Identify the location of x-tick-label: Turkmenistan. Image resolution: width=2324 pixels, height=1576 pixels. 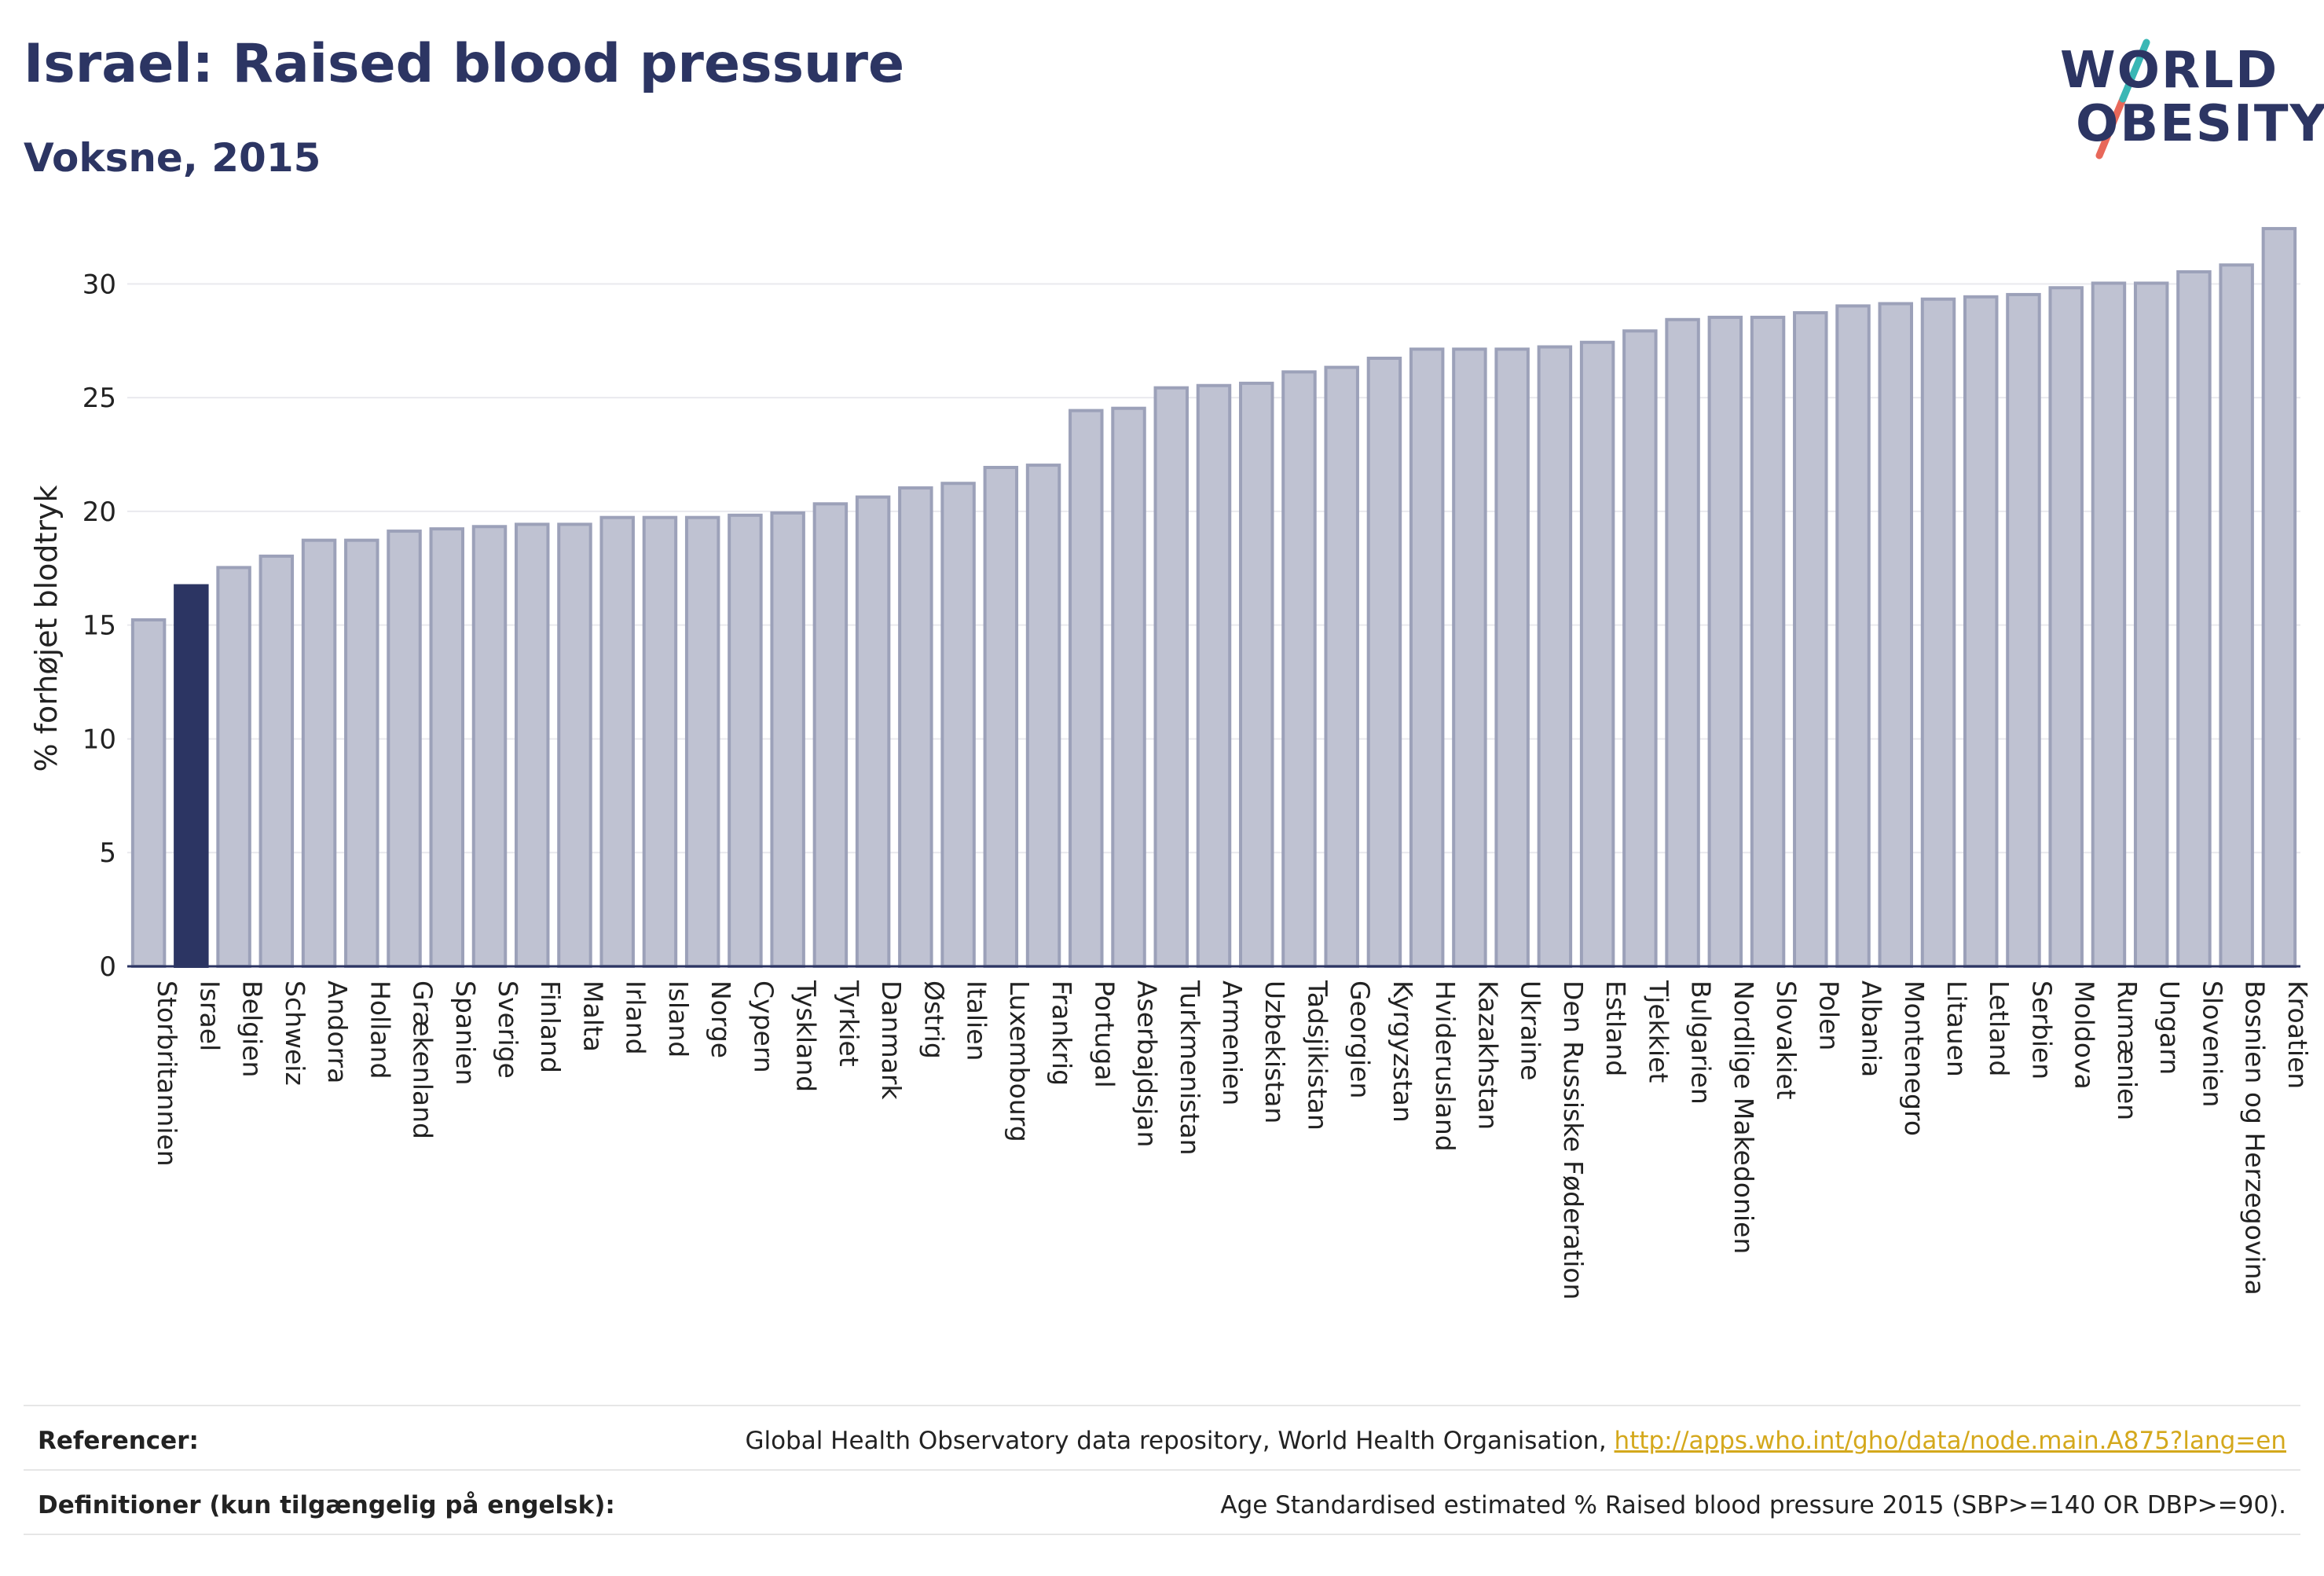
(1190, 1068).